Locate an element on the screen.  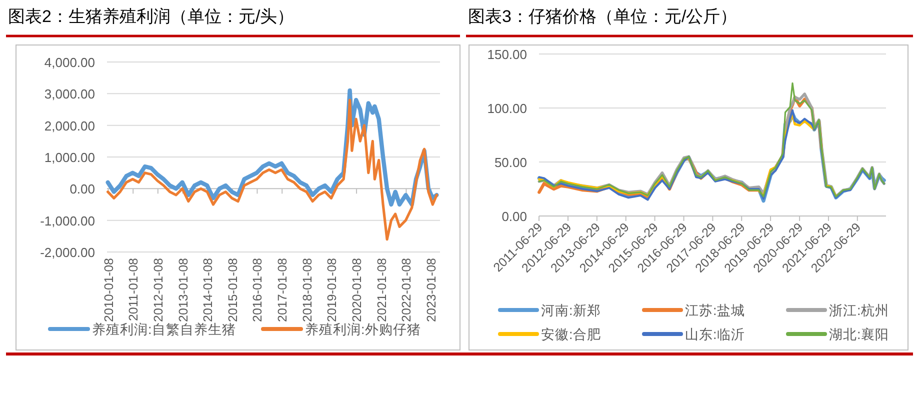
x-tick-label: 2019-01-08 is located at coordinates (332, 290).